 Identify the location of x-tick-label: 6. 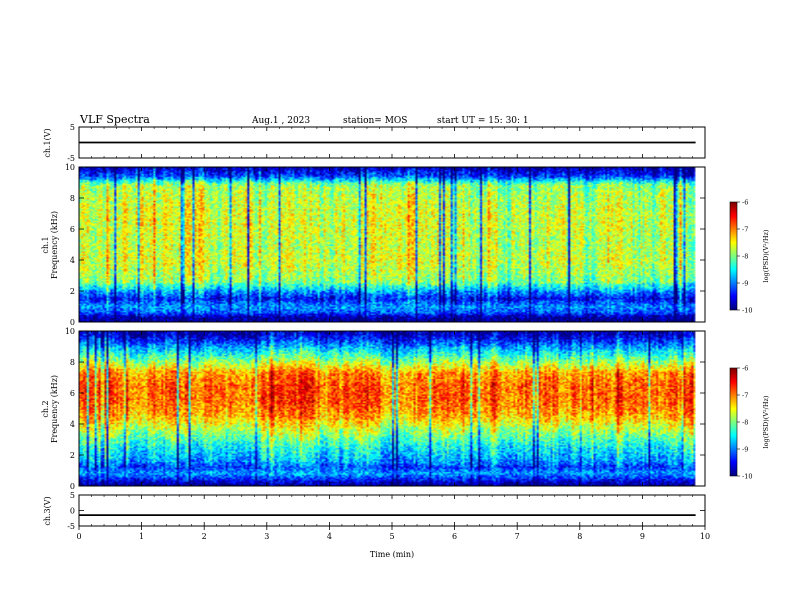
(454, 536).